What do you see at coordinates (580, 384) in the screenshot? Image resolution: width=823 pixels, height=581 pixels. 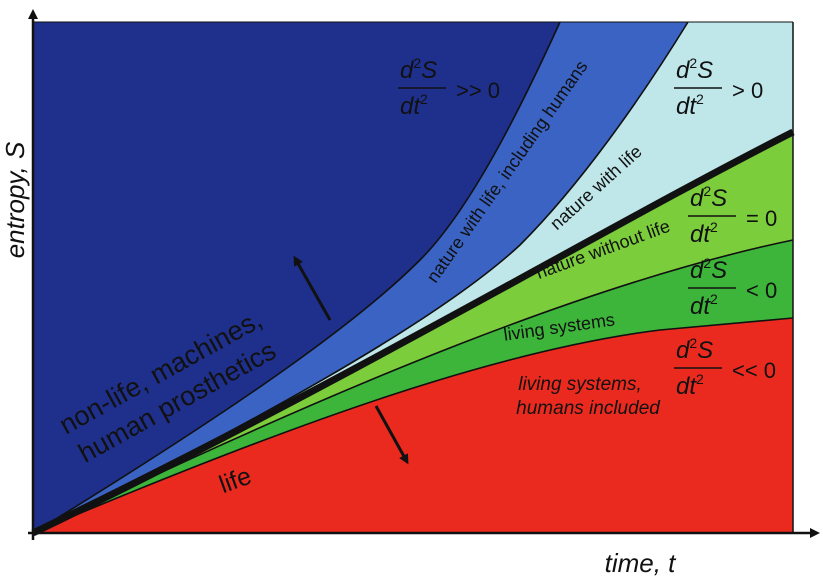 I see `living-systems-humans-label-1: living systems,` at bounding box center [580, 384].